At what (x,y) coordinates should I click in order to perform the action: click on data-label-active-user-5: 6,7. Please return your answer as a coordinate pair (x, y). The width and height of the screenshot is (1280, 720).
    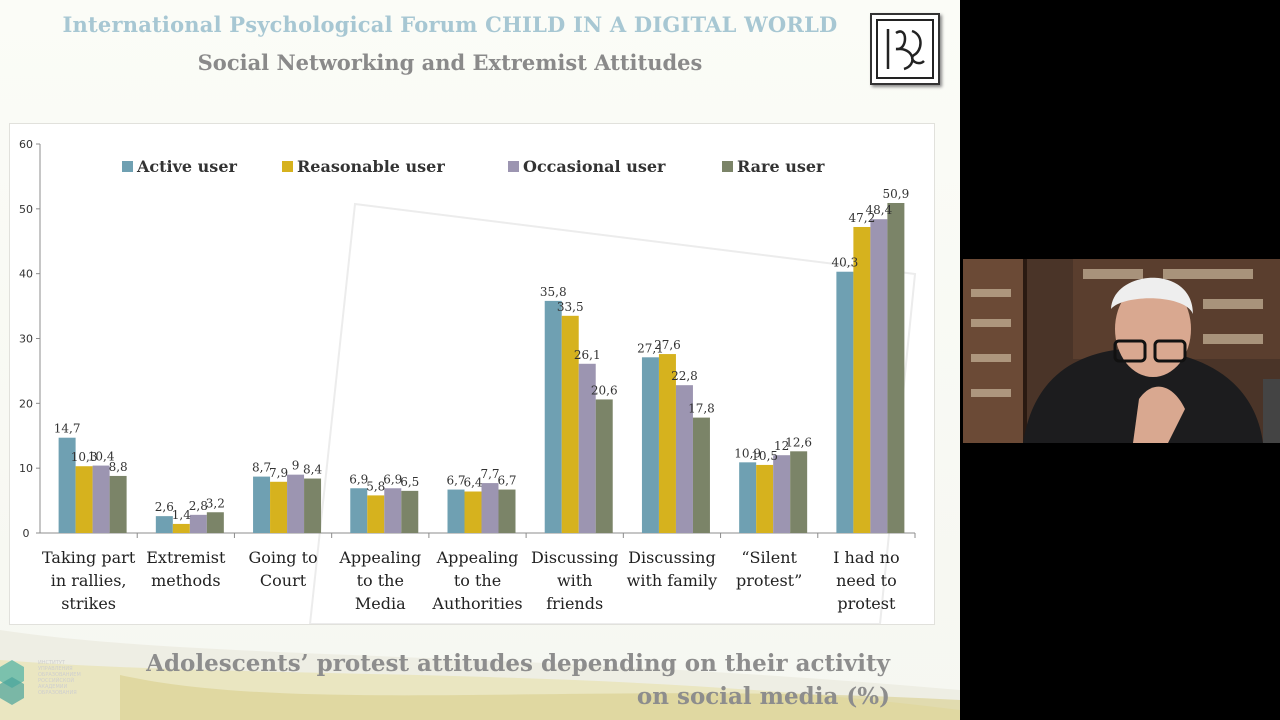
    Looking at the image, I should click on (455, 481).